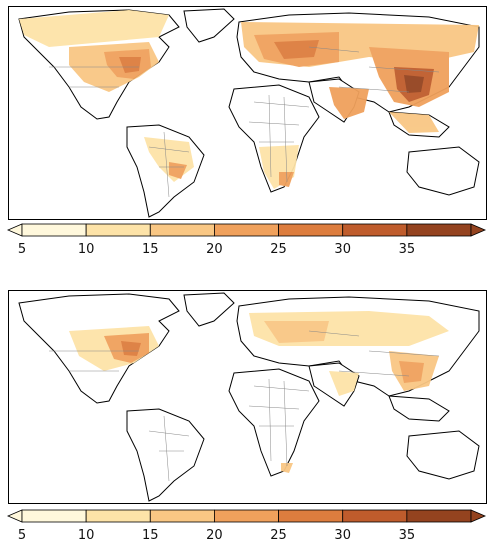 The width and height of the screenshot is (493, 550). I want to click on top-colorbar-cells, so click(246, 230).